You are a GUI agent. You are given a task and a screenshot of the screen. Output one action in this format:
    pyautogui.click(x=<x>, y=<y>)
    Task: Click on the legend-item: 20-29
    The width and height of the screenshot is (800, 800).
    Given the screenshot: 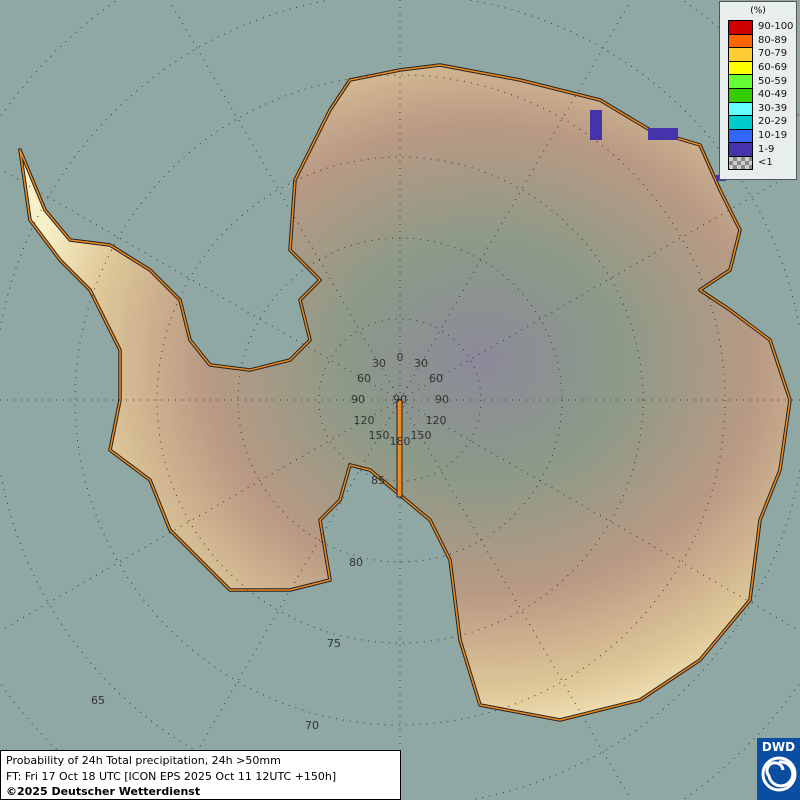 What is the action you would take?
    pyautogui.click(x=762, y=122)
    